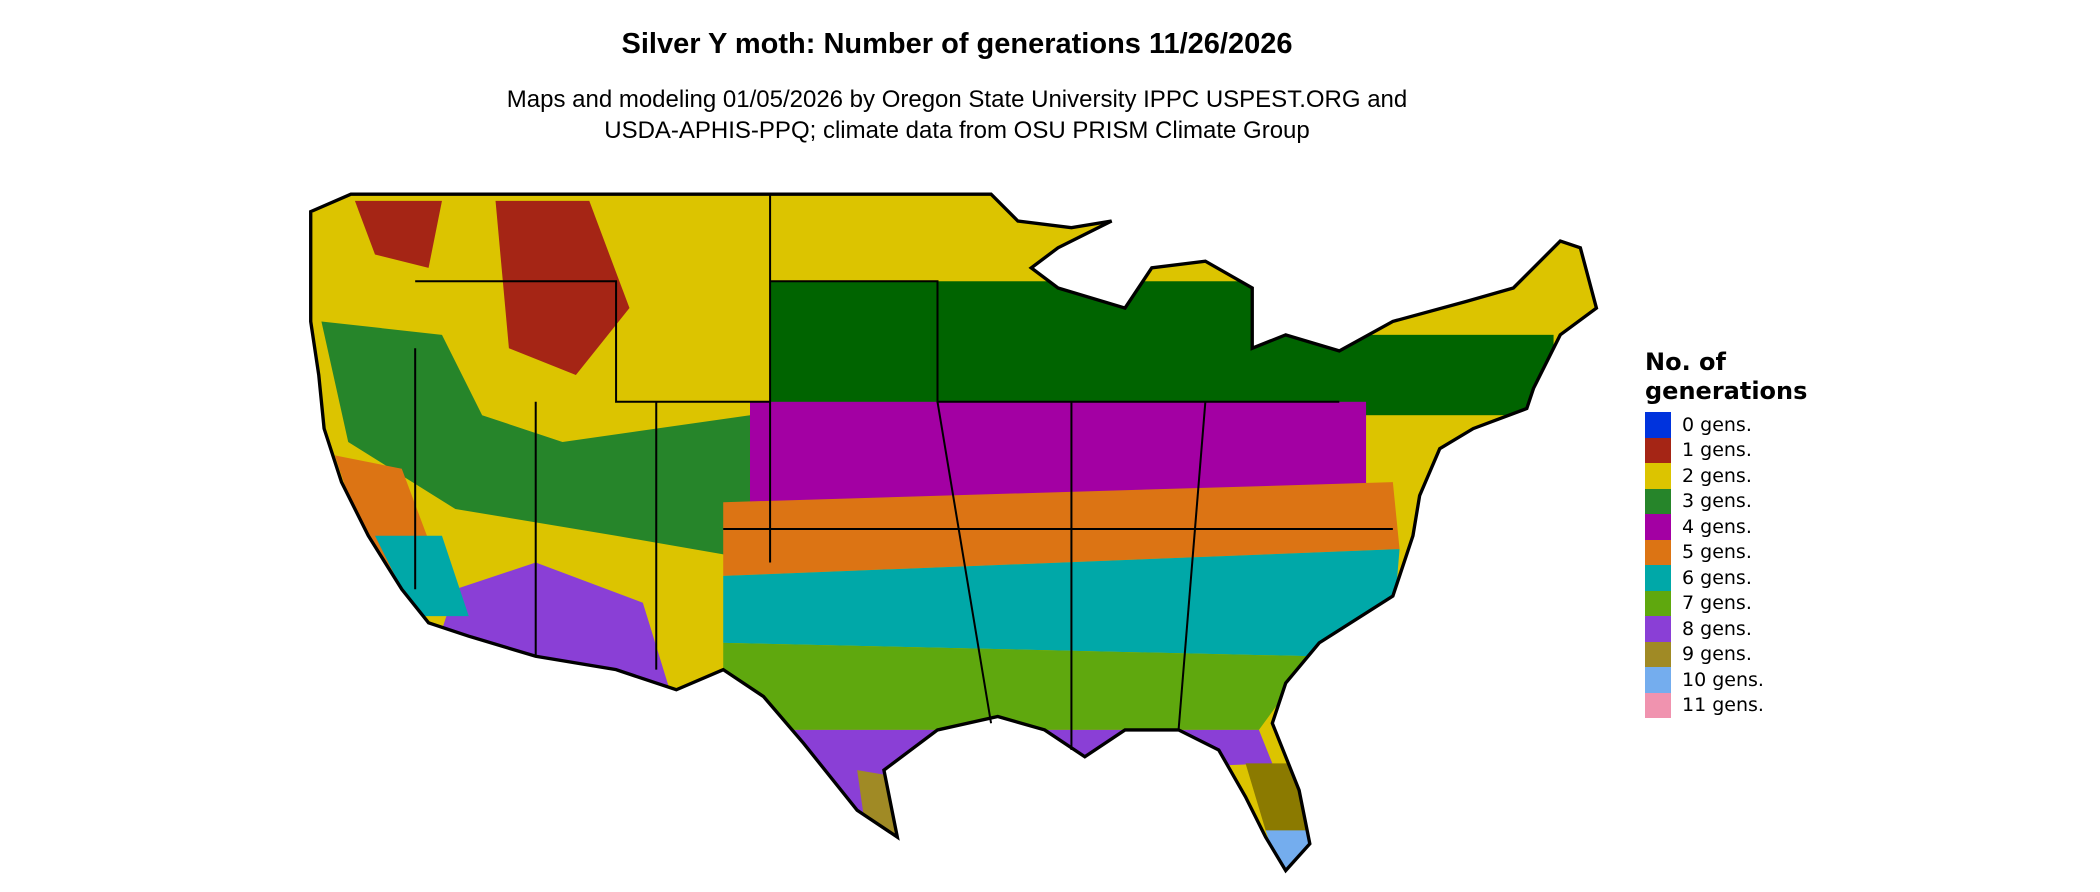  Describe the element at coordinates (1275, 800) in the screenshot. I see `zone-9-gens` at that location.